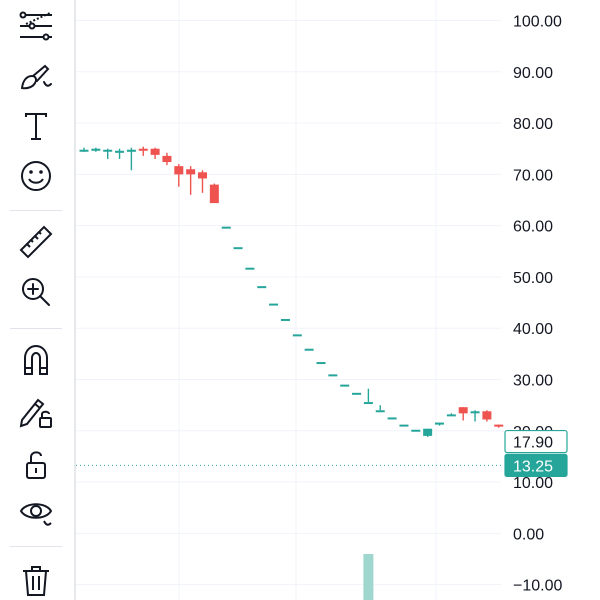 This screenshot has height=600, width=600. I want to click on magnet-mode-button, so click(36, 360).